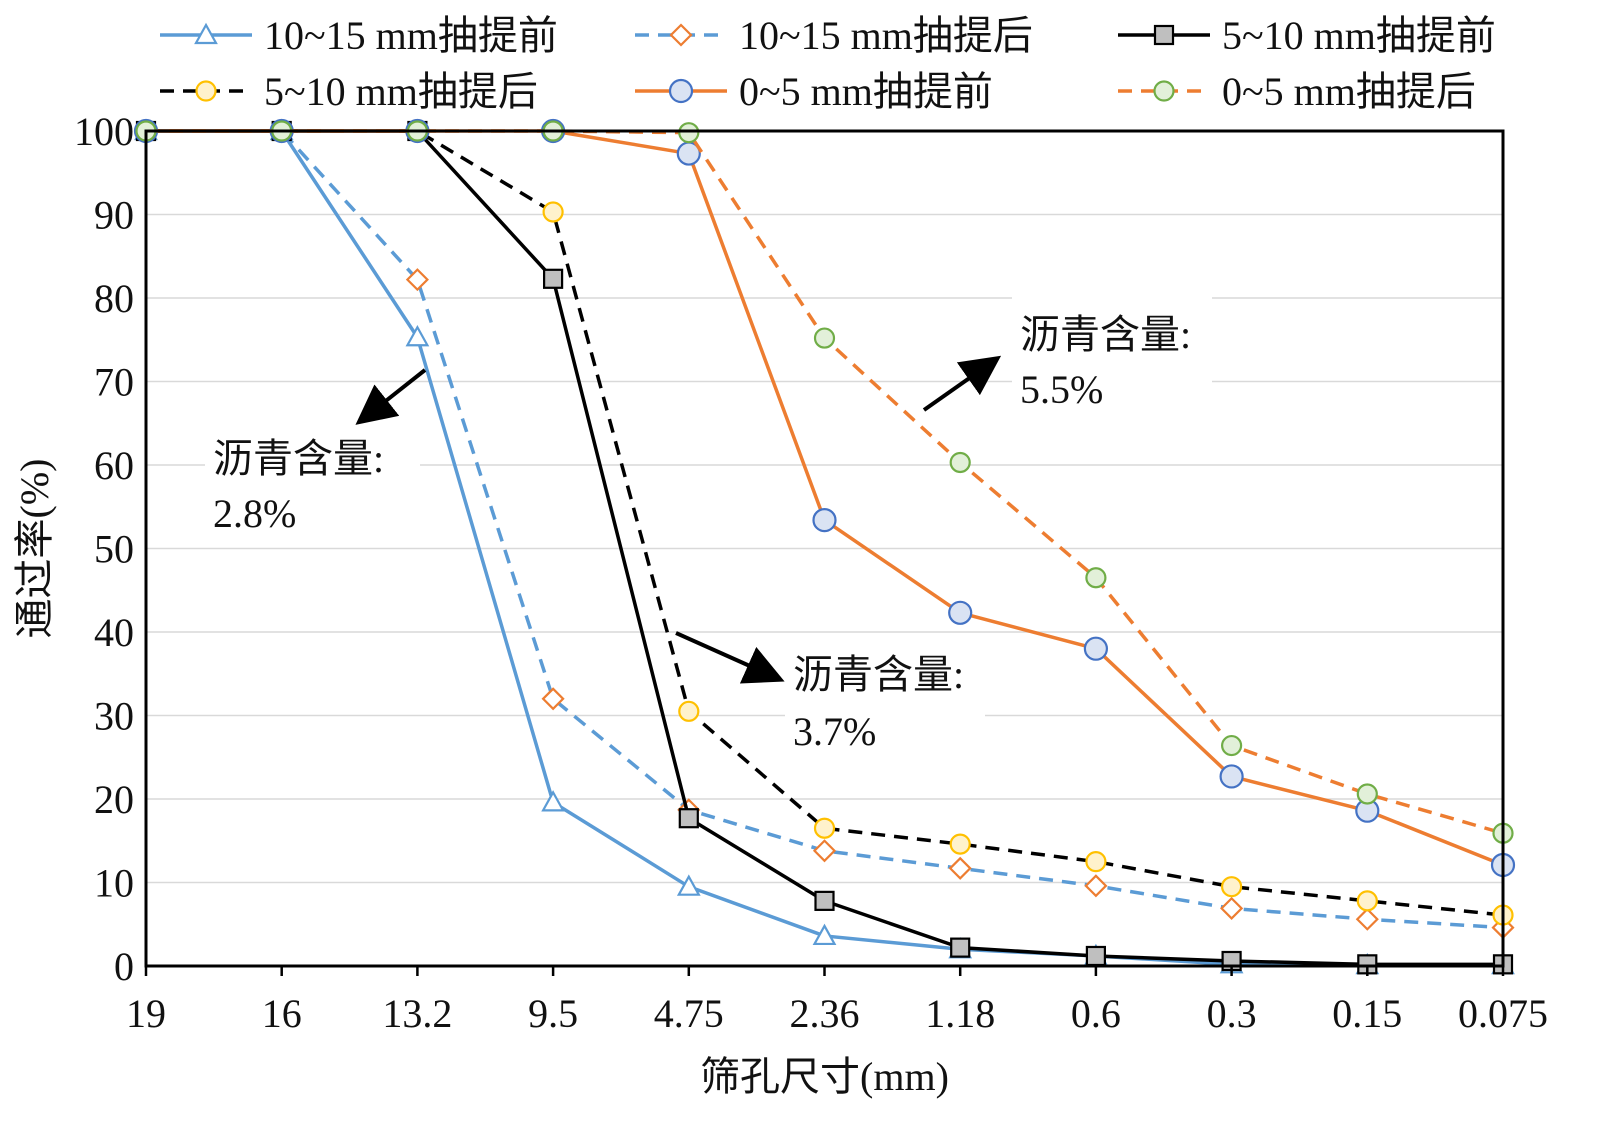 This screenshot has height=1130, width=1600. What do you see at coordinates (34, 549) in the screenshot?
I see `y-axis-title: 通过率(%)` at bounding box center [34, 549].